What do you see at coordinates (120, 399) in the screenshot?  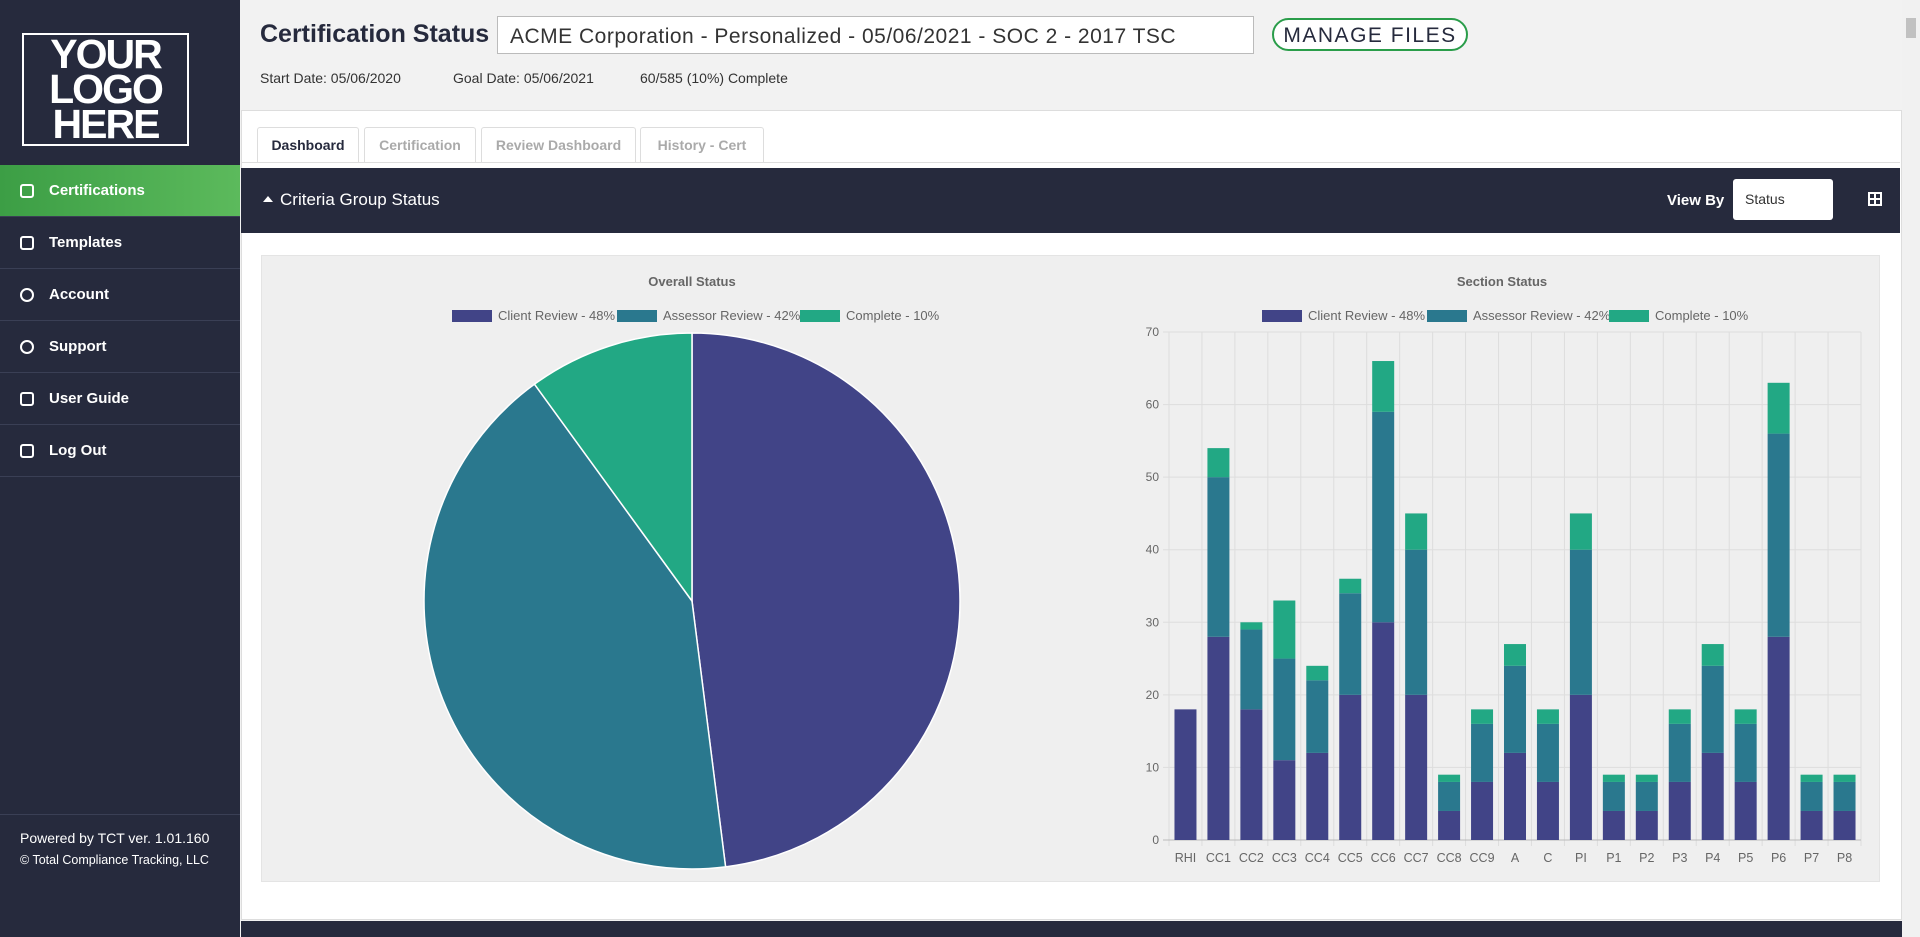 I see `nav-item: User Guide` at bounding box center [120, 399].